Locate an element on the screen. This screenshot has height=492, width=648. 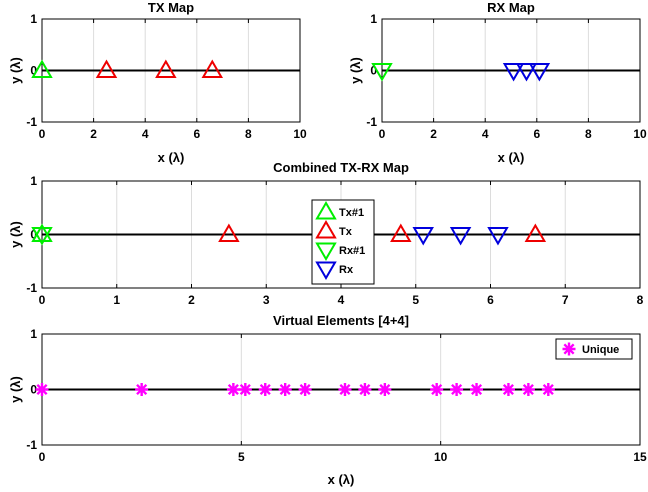
legend-label: Rx is located at coordinates (346, 270).